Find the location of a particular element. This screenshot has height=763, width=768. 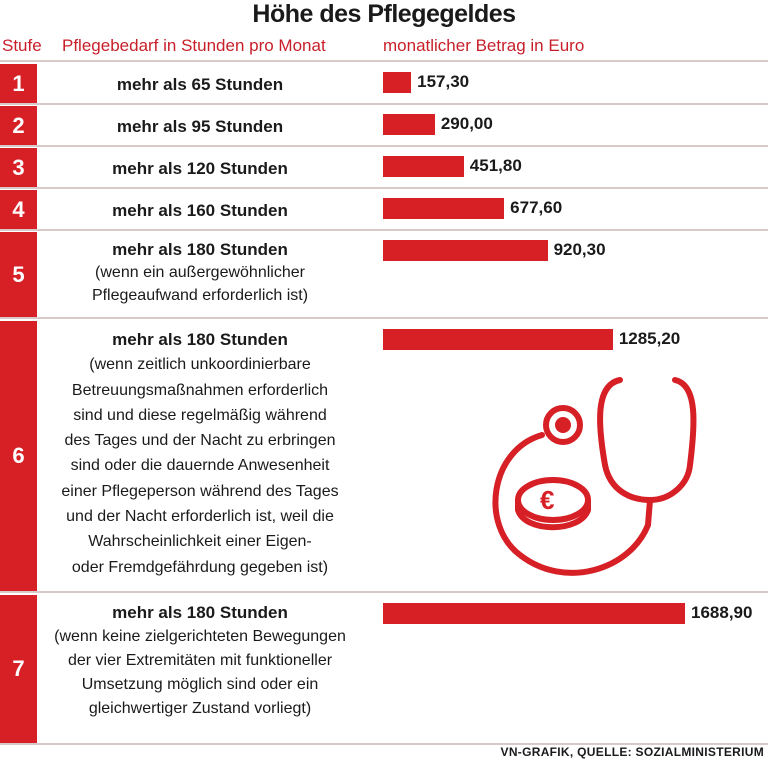

need-hours: mehr als 120 Stunden is located at coordinates (200, 168).